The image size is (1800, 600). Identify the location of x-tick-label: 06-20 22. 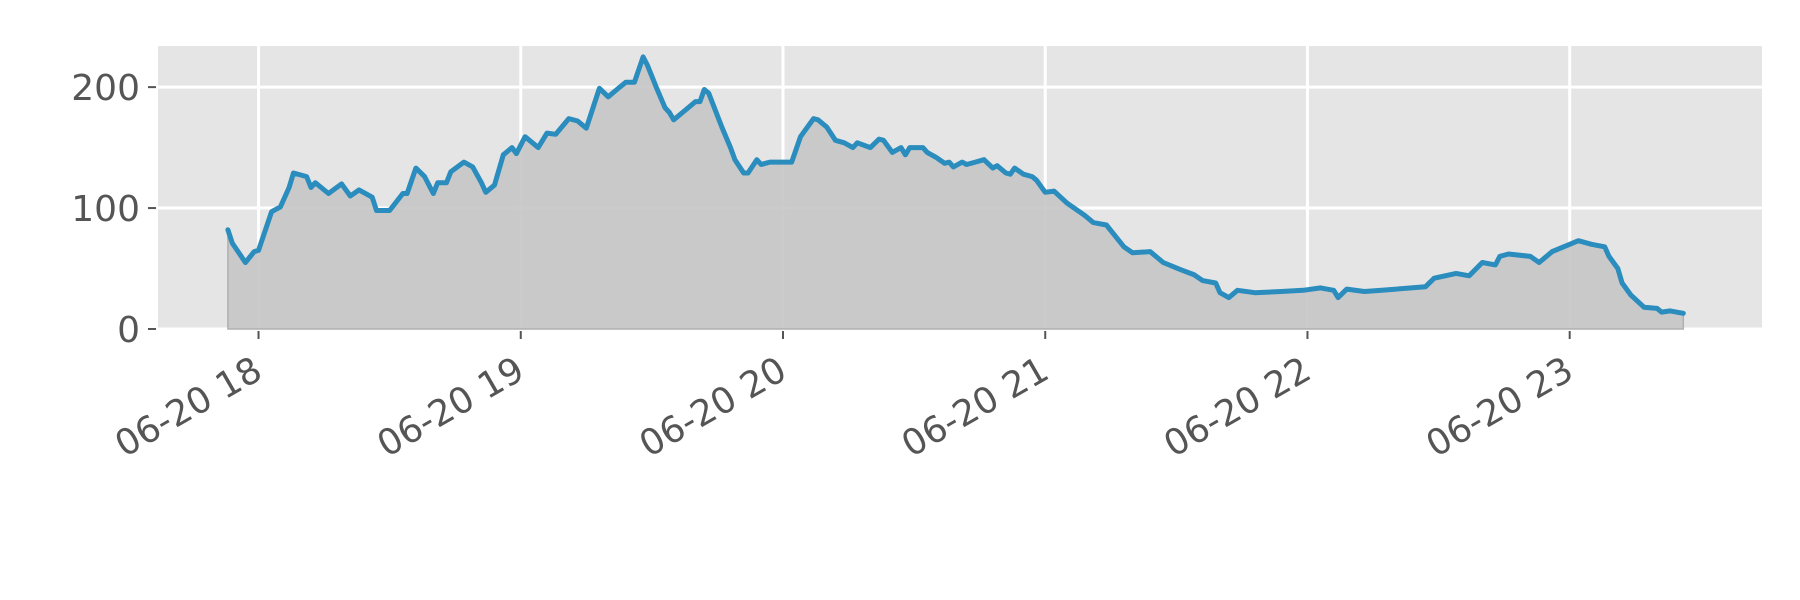
(1237, 407).